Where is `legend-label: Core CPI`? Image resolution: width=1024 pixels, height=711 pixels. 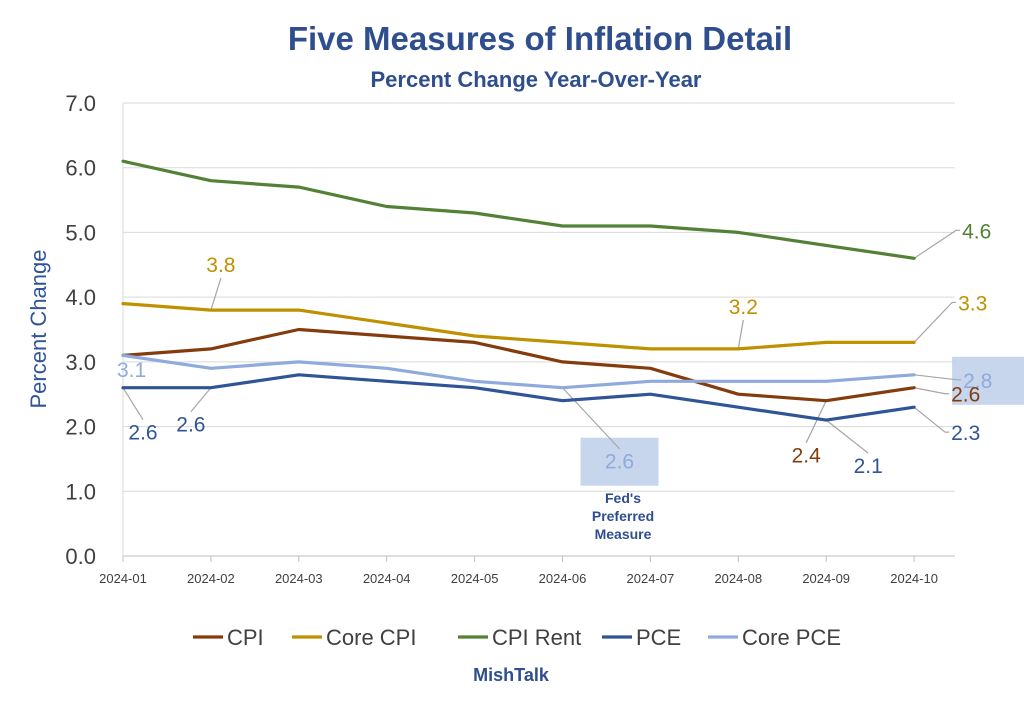 legend-label: Core CPI is located at coordinates (371, 637).